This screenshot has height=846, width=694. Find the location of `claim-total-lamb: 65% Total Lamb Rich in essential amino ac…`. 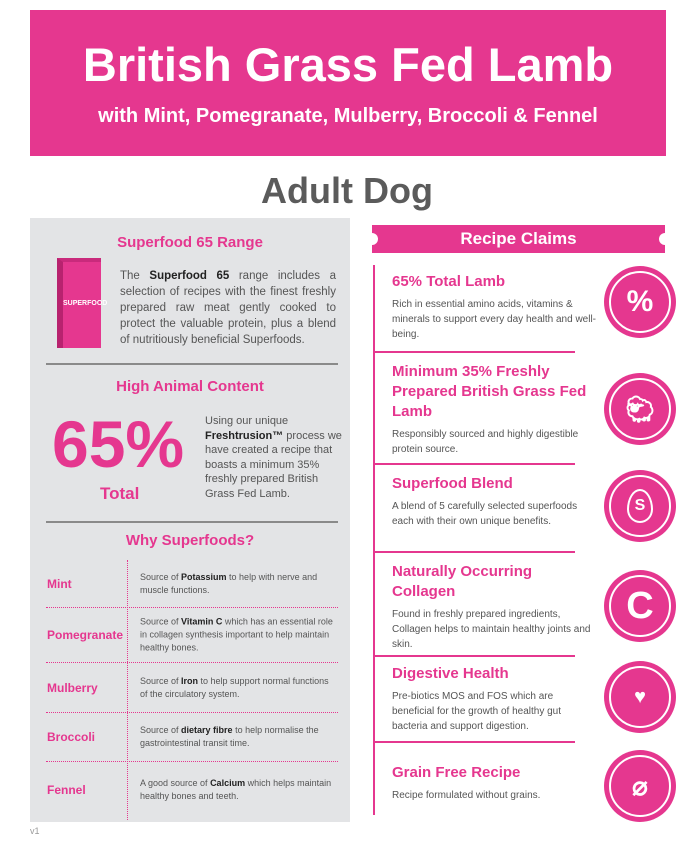

claim-total-lamb: 65% Total Lamb Rich in essential amino ac… is located at coordinates (494, 306).